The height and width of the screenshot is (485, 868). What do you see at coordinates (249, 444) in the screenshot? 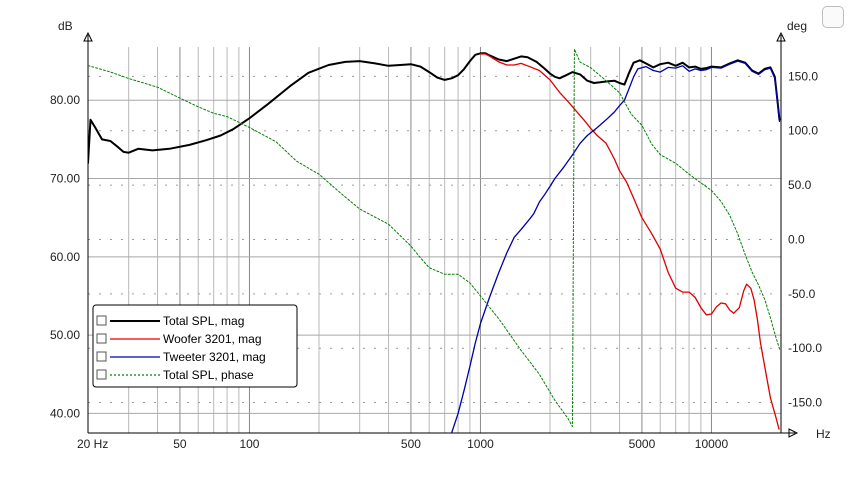
I see `x-tick-label: 100` at bounding box center [249, 444].